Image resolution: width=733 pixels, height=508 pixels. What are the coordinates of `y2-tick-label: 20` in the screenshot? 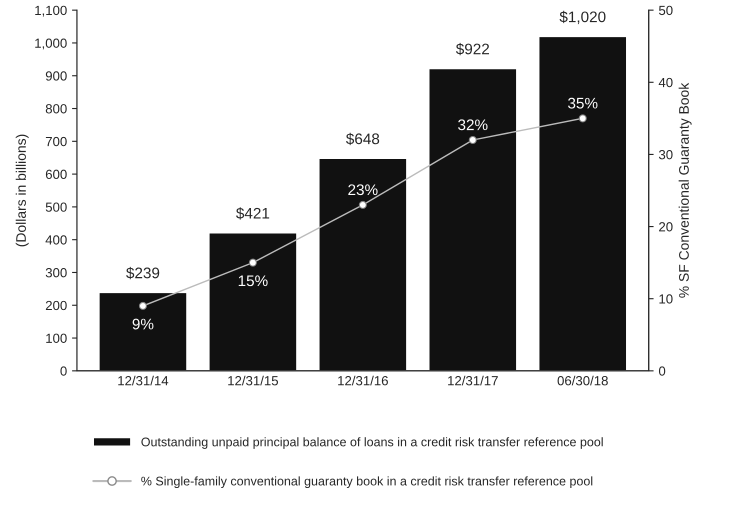 It's located at (666, 227).